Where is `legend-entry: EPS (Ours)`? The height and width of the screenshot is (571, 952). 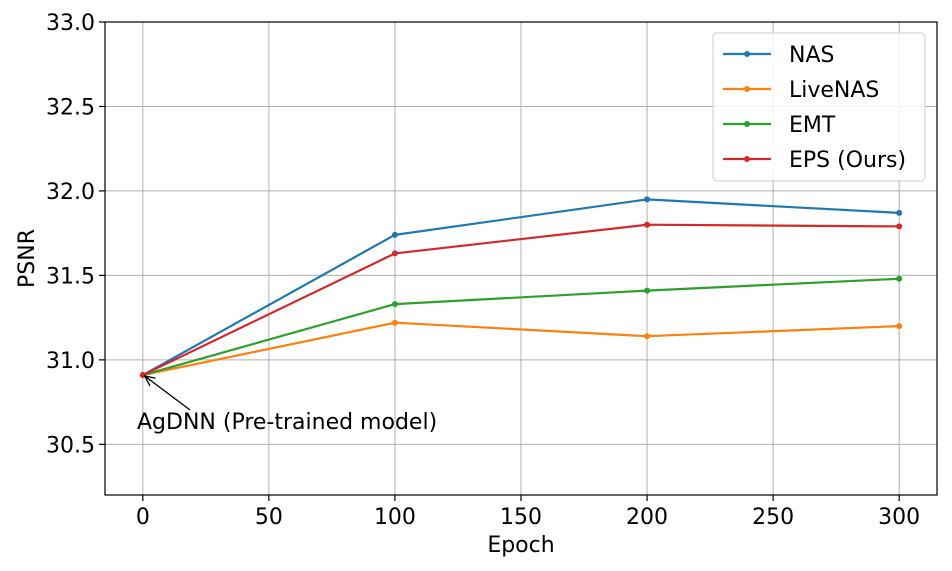 legend-entry: EPS (Ours) is located at coordinates (814, 160).